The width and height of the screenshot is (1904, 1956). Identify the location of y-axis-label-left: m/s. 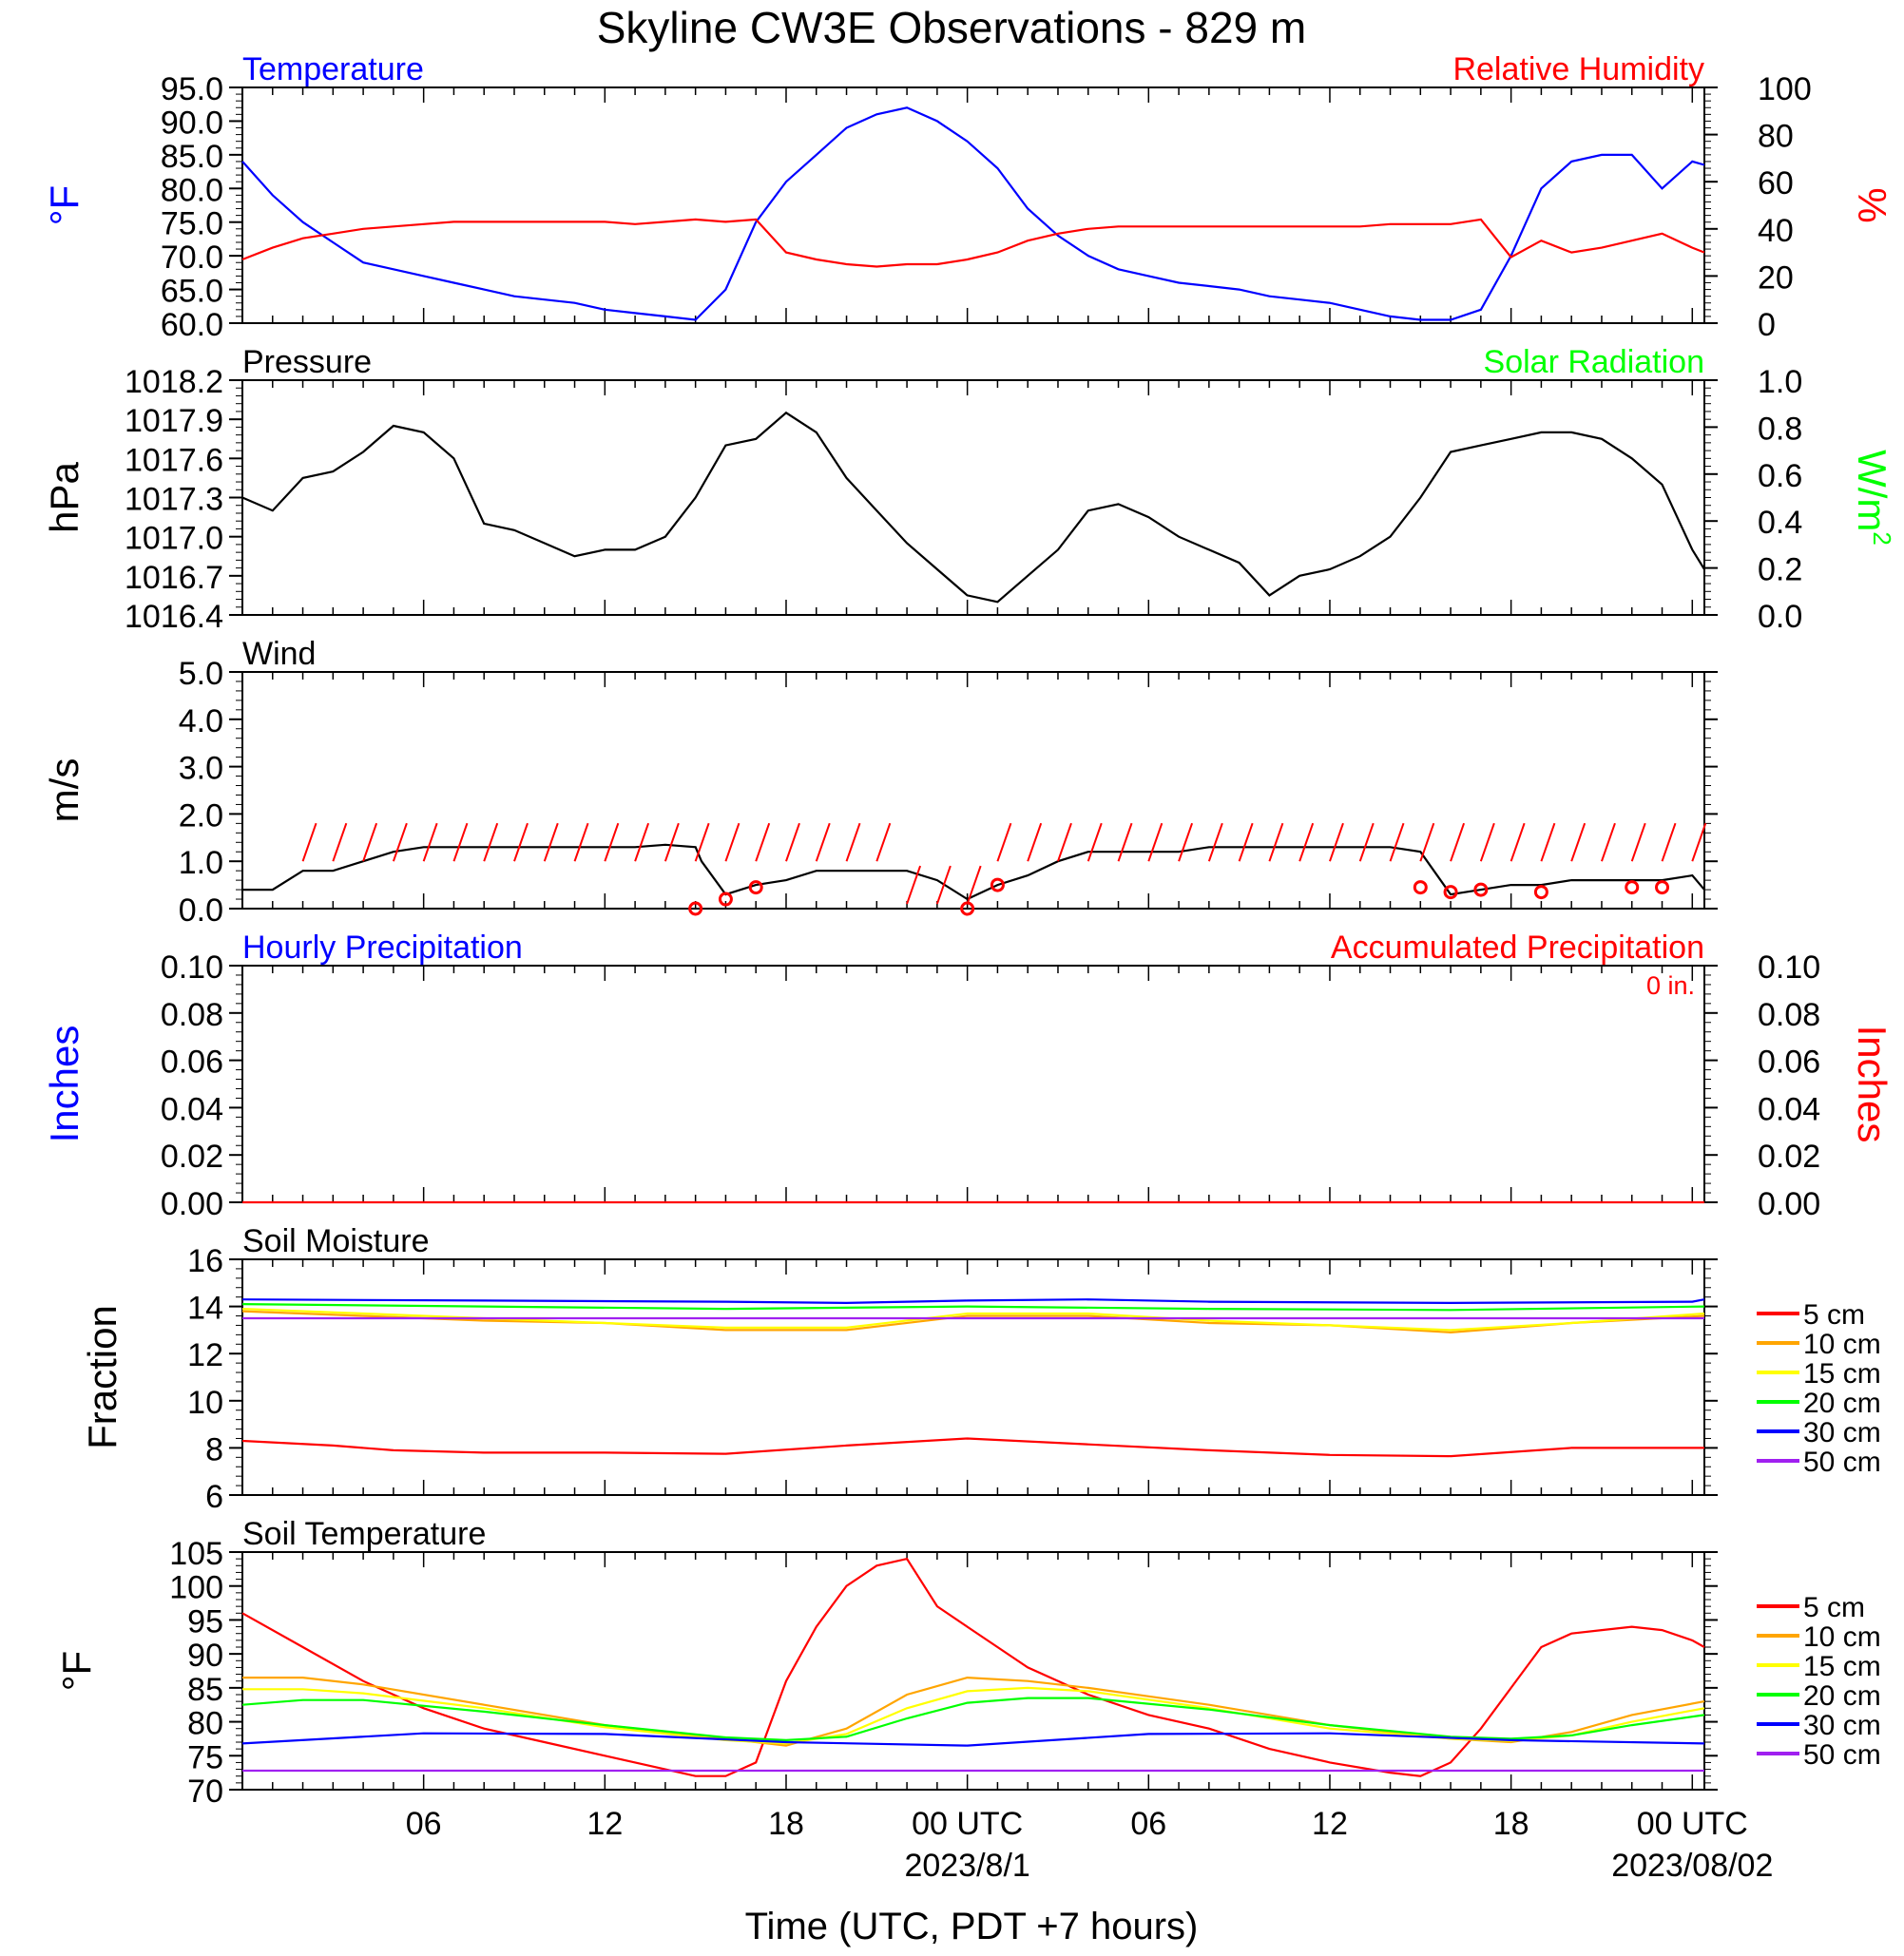
(64, 790).